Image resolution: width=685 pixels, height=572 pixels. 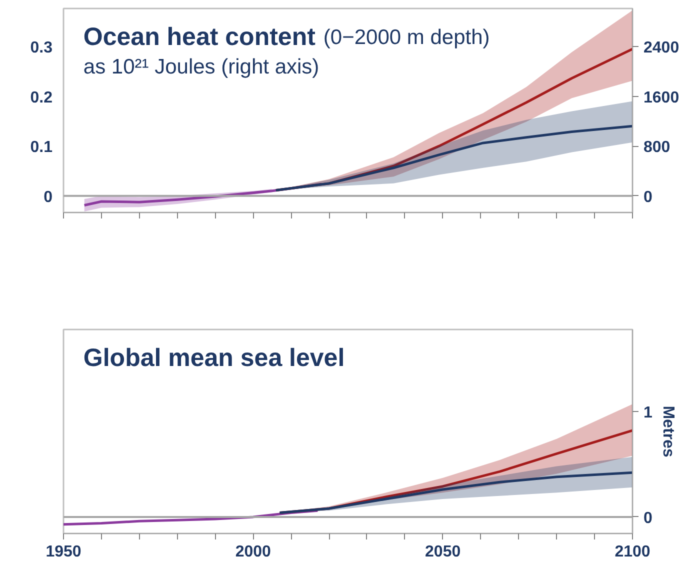 What do you see at coordinates (199, 36) in the screenshot?
I see `text: Ocean heat content` at bounding box center [199, 36].